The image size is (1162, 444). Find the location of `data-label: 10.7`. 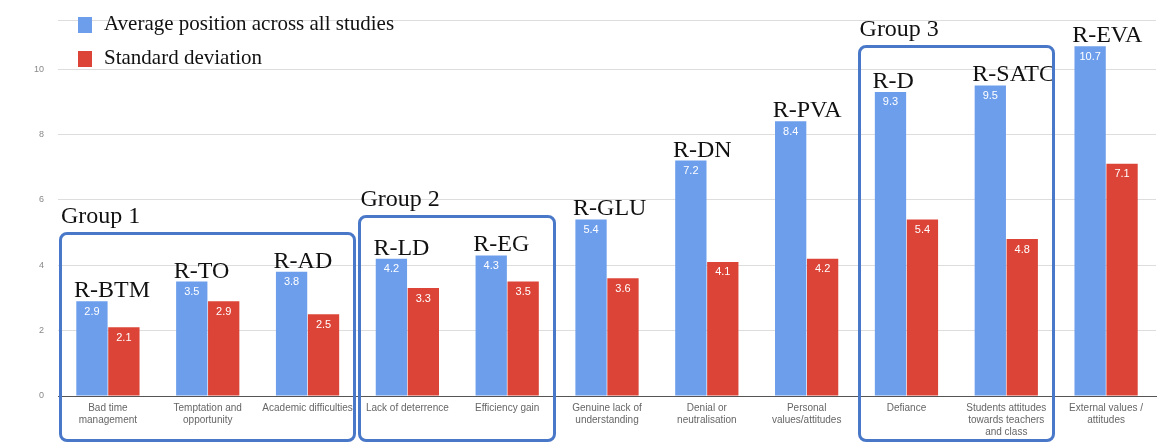

data-label: 10.7 is located at coordinates (1090, 55).